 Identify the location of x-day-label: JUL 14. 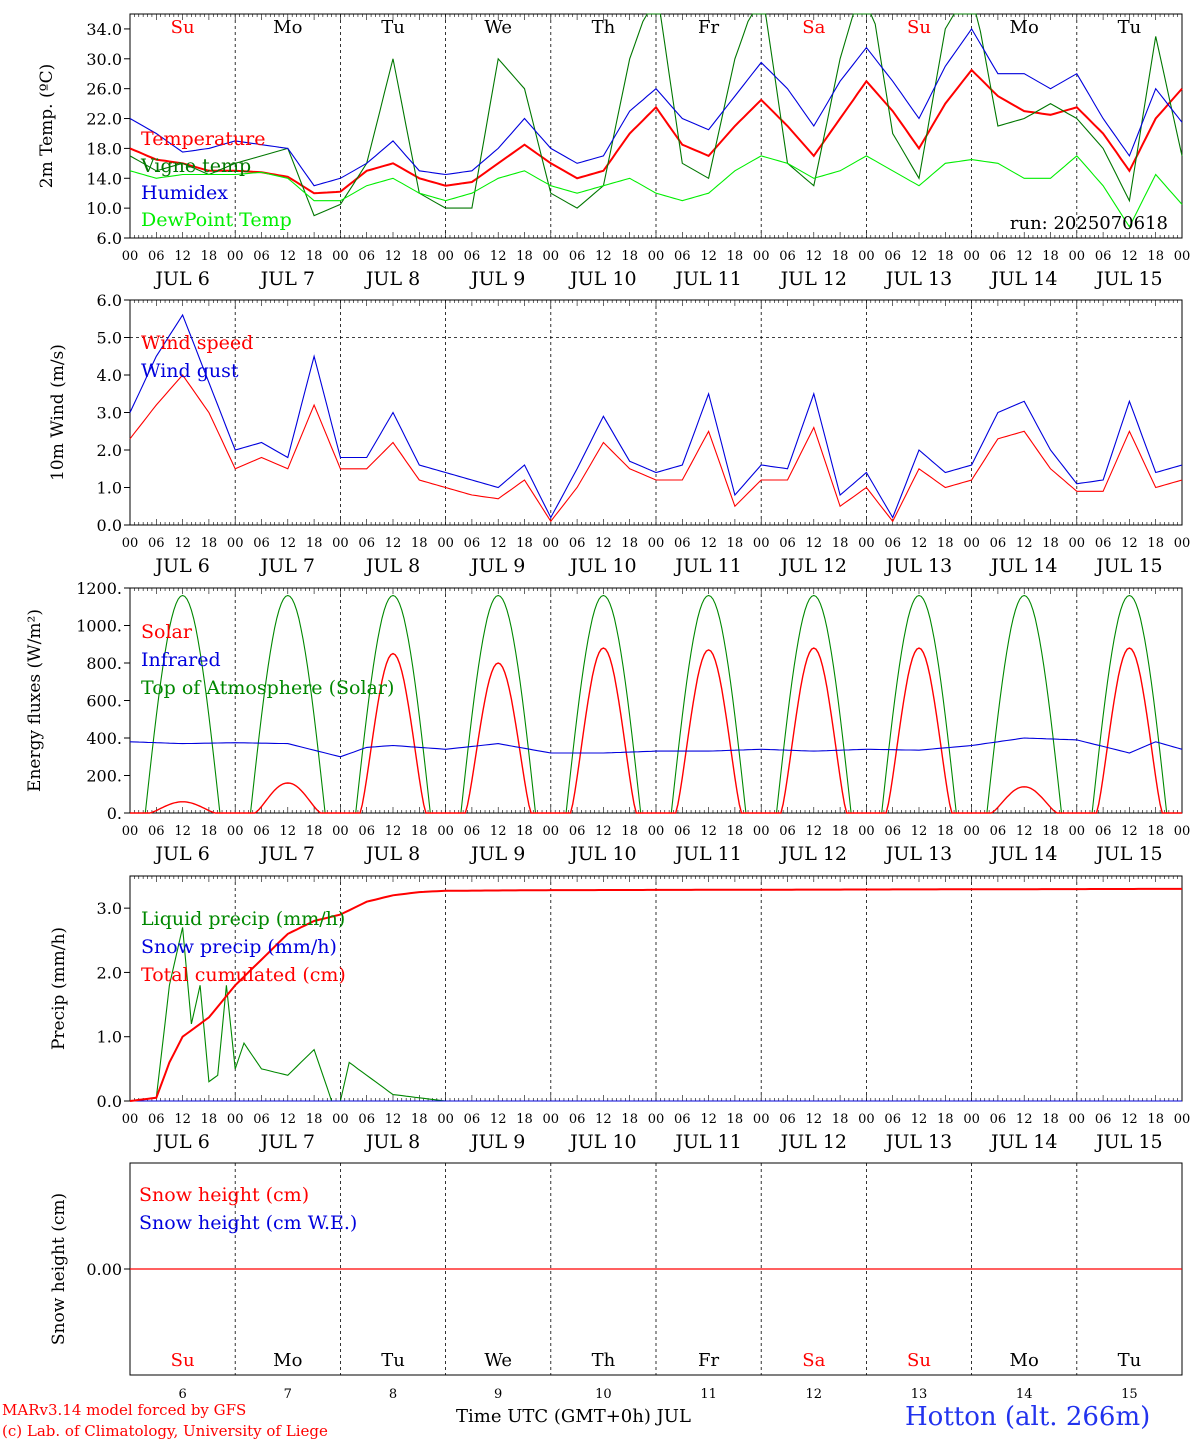
(1023, 566).